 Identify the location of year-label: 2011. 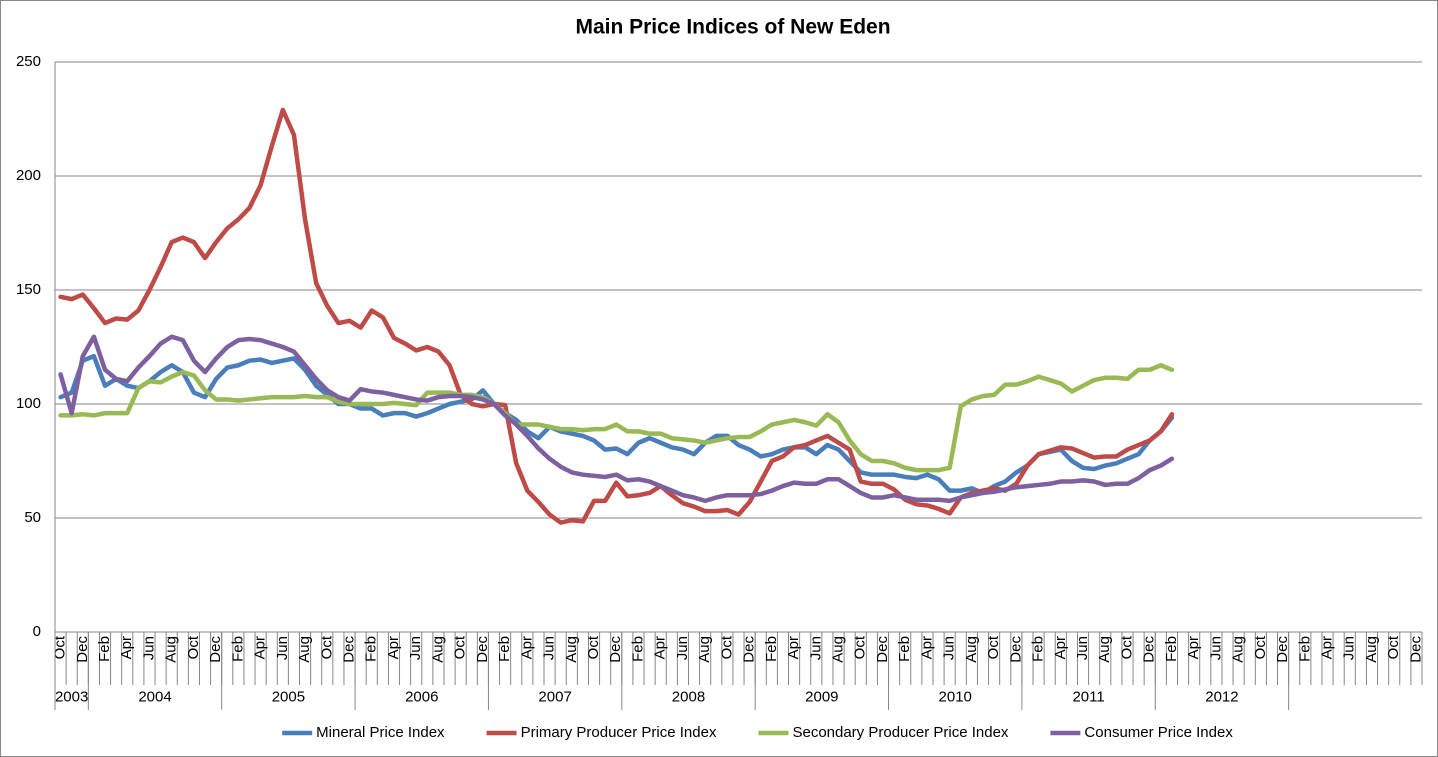
(1088, 696).